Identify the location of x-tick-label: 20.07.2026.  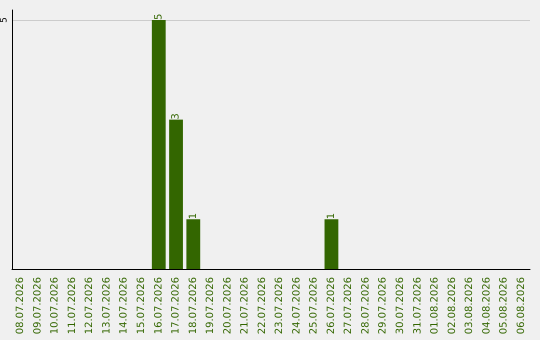
(228, 305).